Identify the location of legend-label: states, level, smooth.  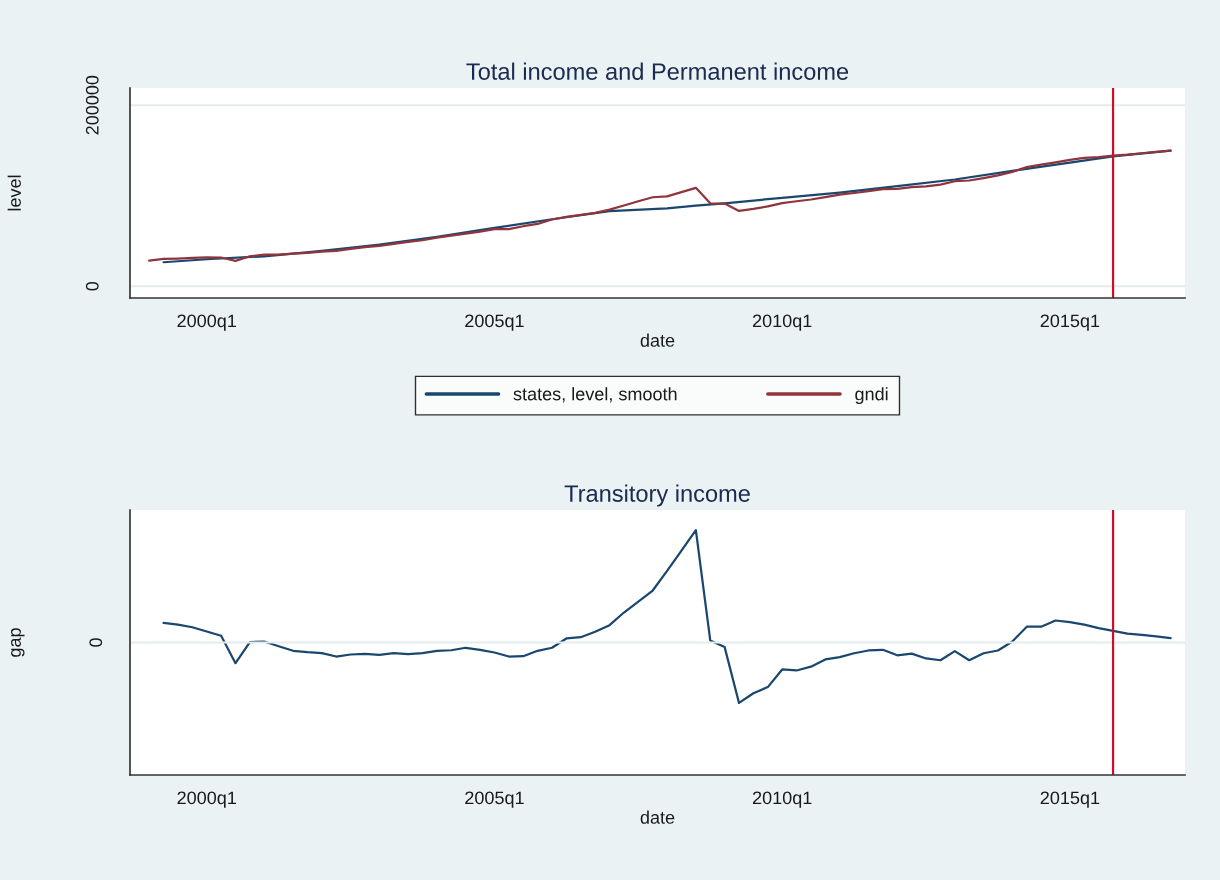
(595, 395).